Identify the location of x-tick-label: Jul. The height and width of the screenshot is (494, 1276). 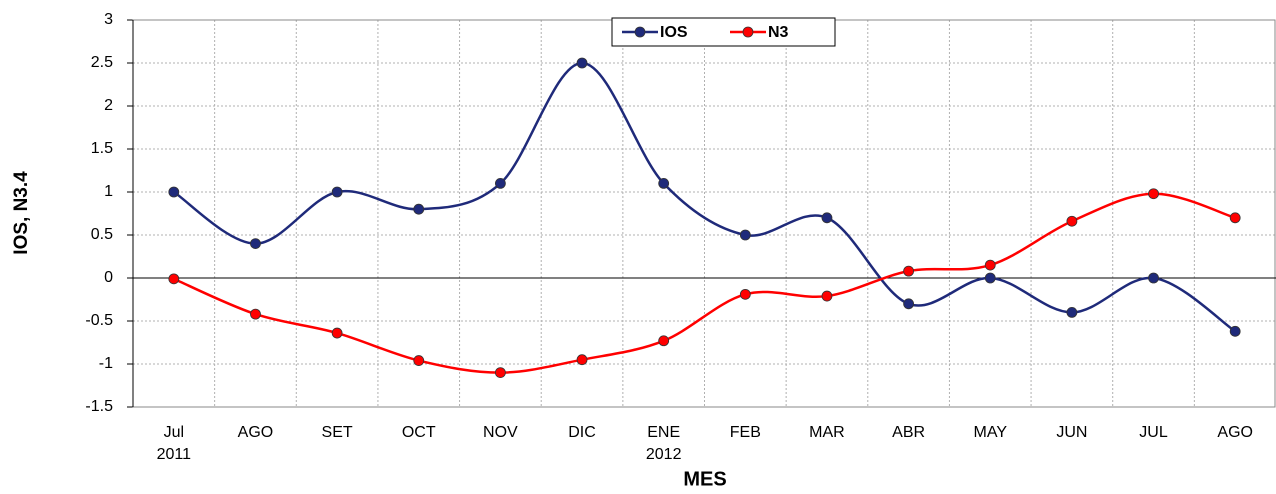
(174, 432).